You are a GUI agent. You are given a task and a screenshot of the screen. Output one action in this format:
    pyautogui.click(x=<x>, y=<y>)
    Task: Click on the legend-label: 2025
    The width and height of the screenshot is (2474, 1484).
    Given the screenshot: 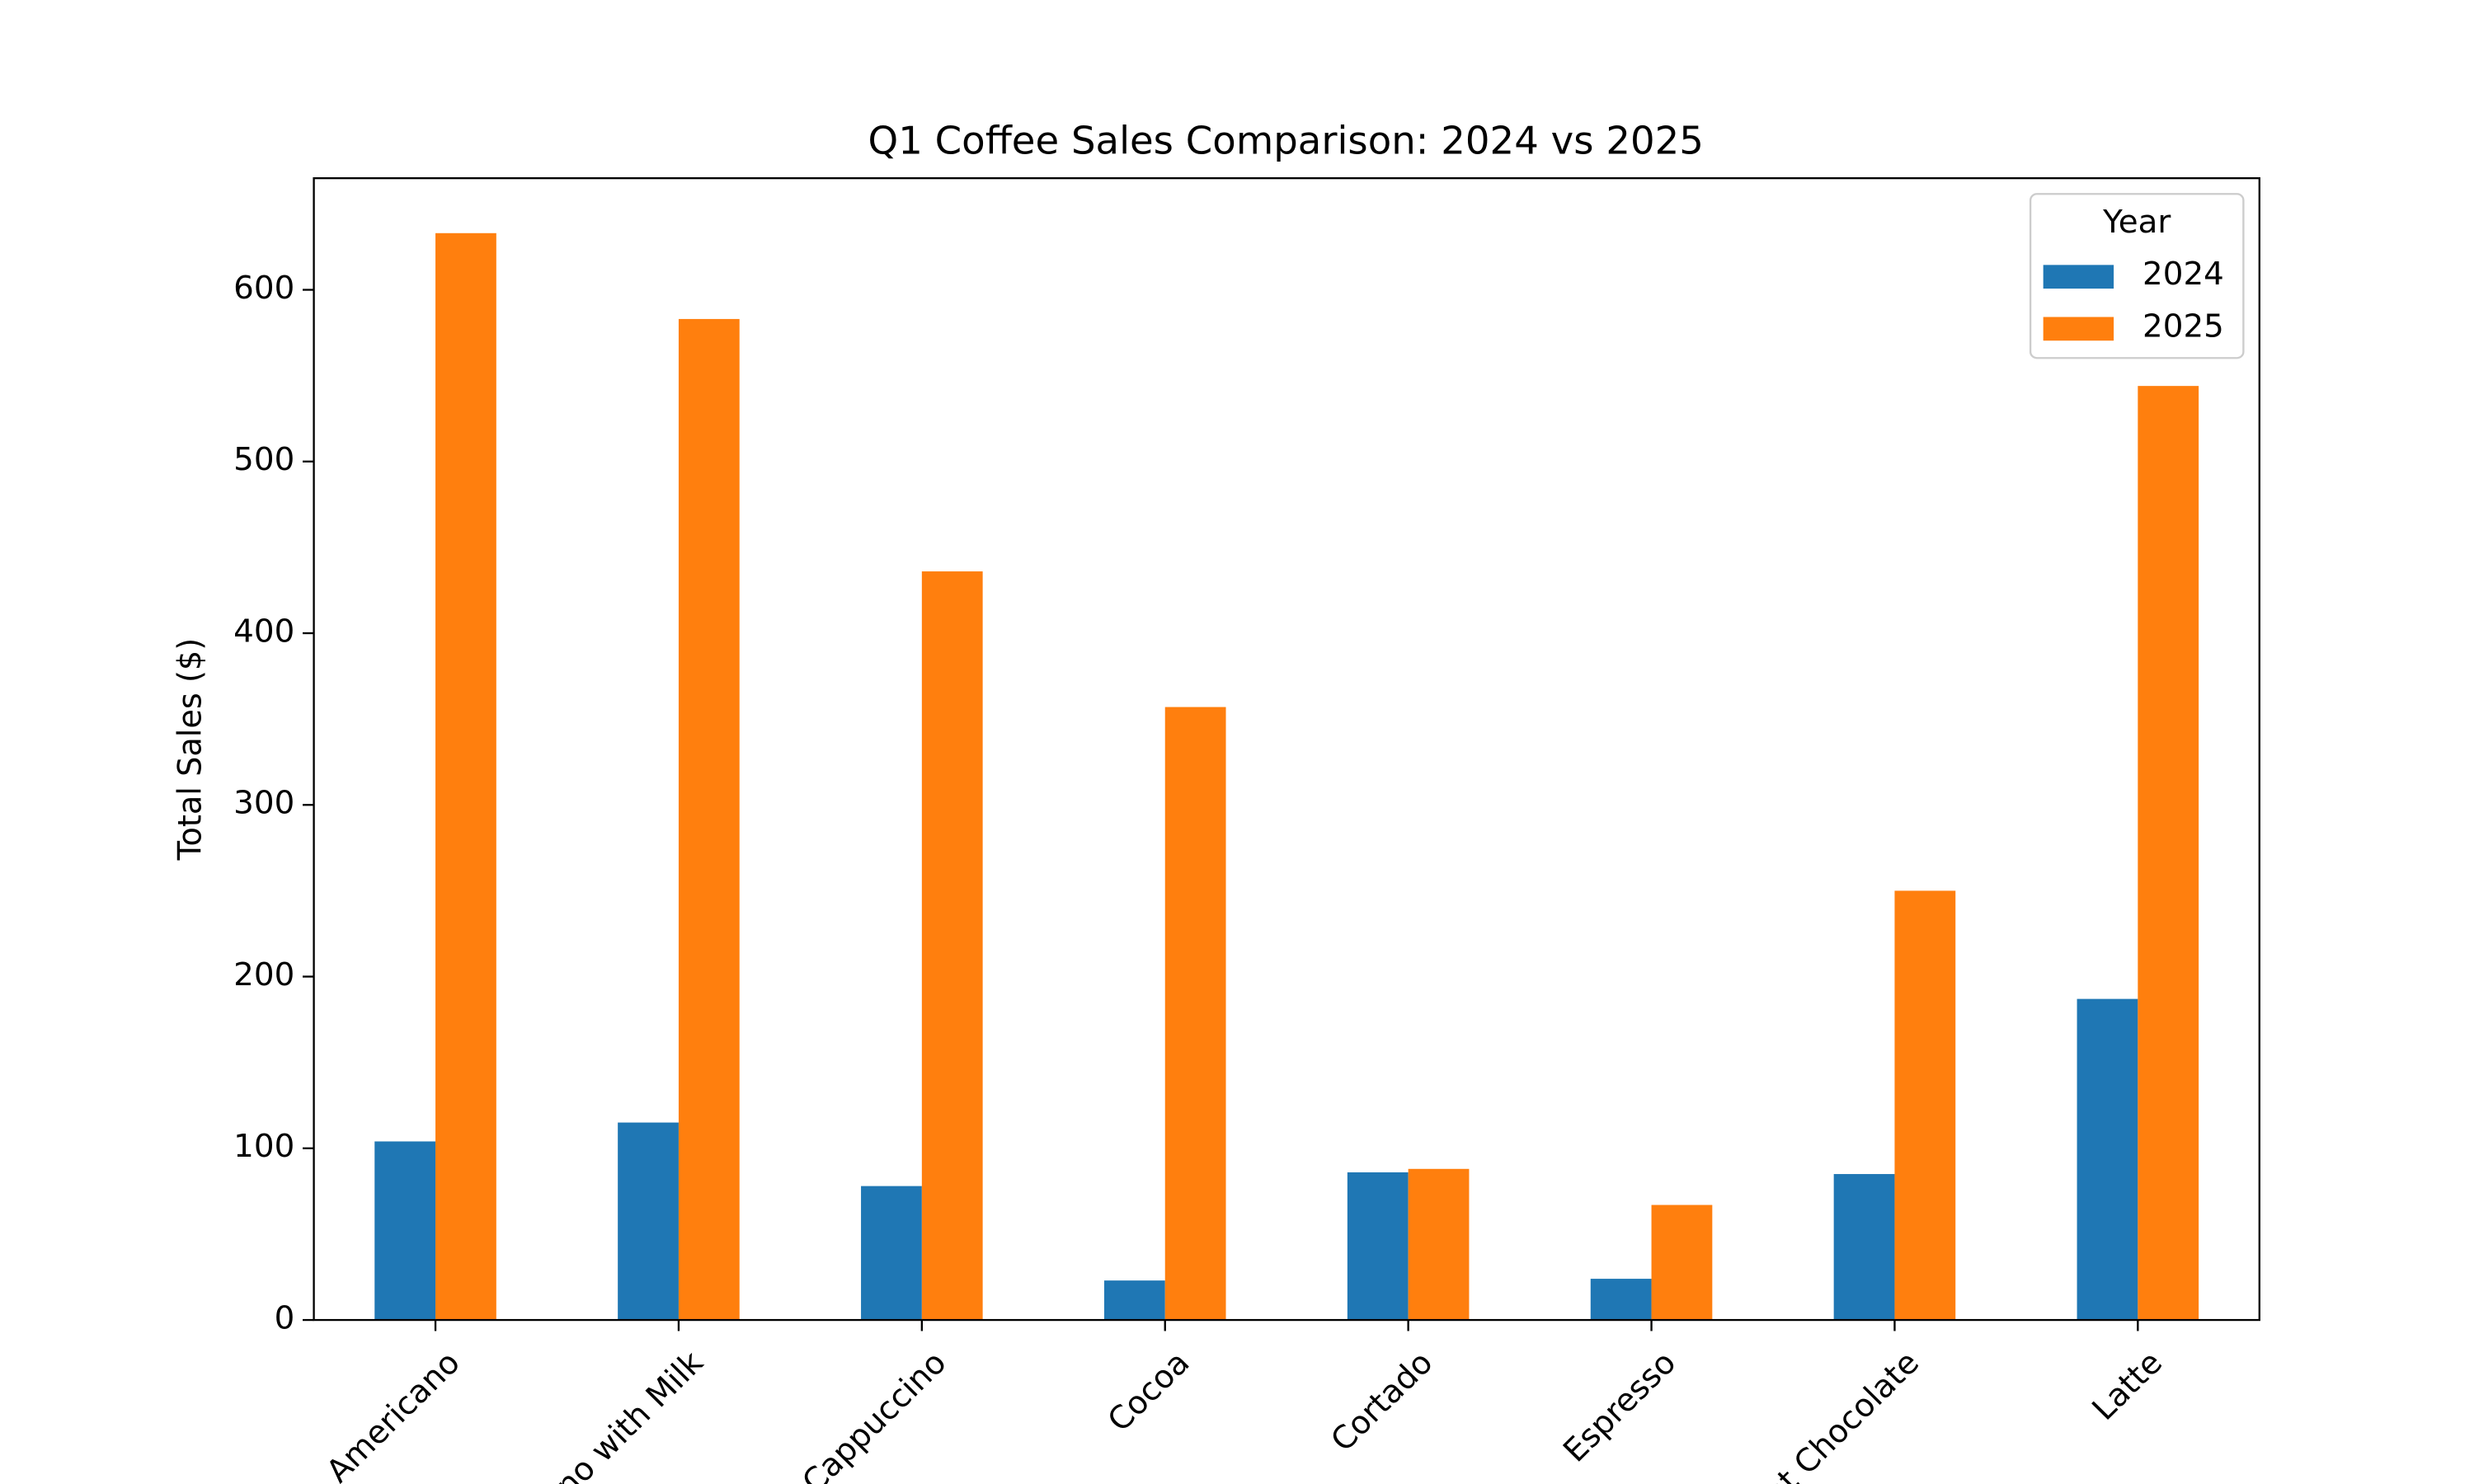 What is the action you would take?
    pyautogui.click(x=2183, y=326)
    